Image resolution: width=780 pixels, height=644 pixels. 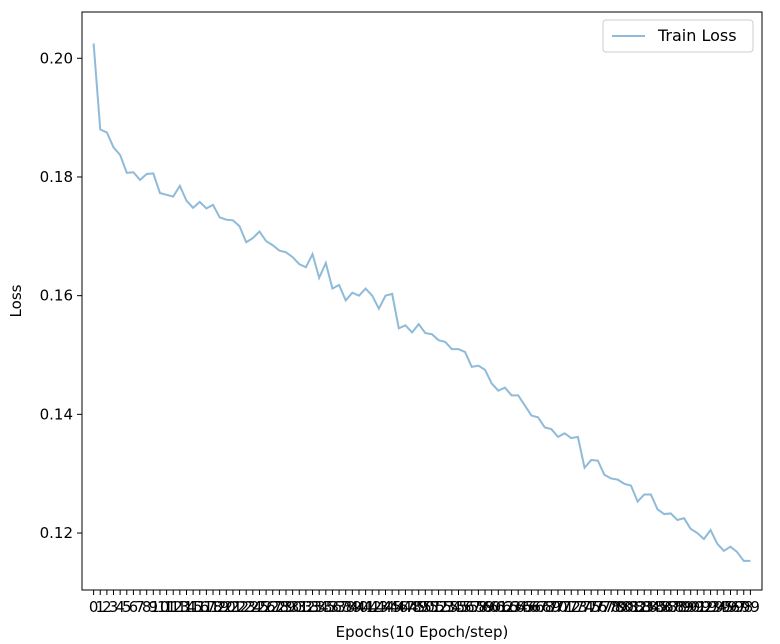 What do you see at coordinates (212, 607) in the screenshot?
I see `x-tick-label: 18` at bounding box center [212, 607].